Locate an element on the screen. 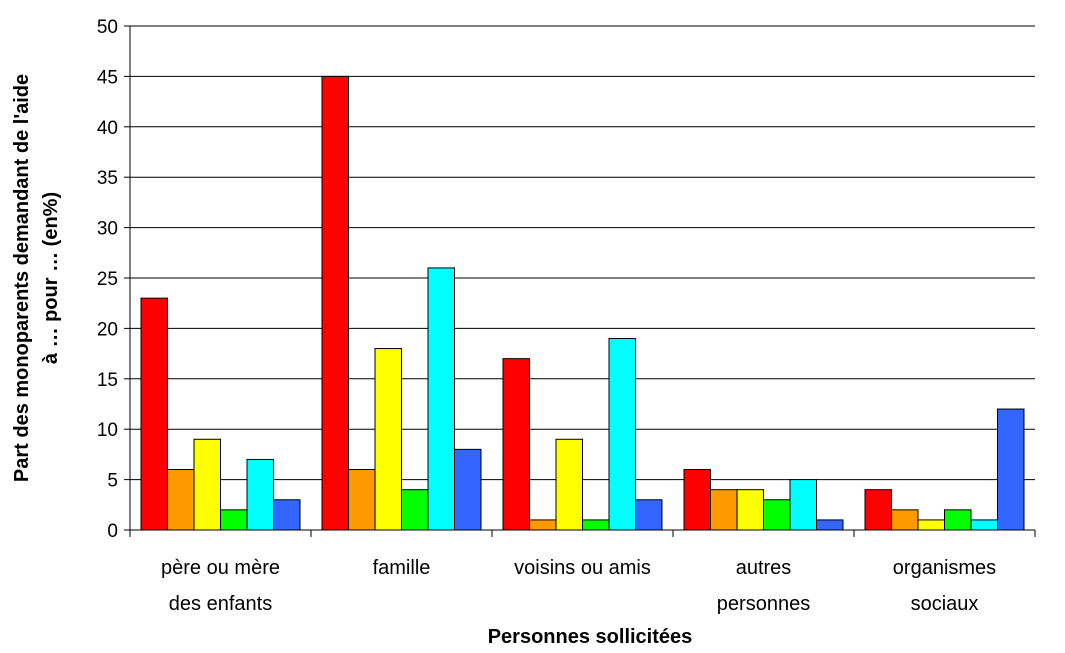 The image size is (1065, 653). y-axis-title-line: Part des monoparents demandant de l'aide is located at coordinates (22, 278).